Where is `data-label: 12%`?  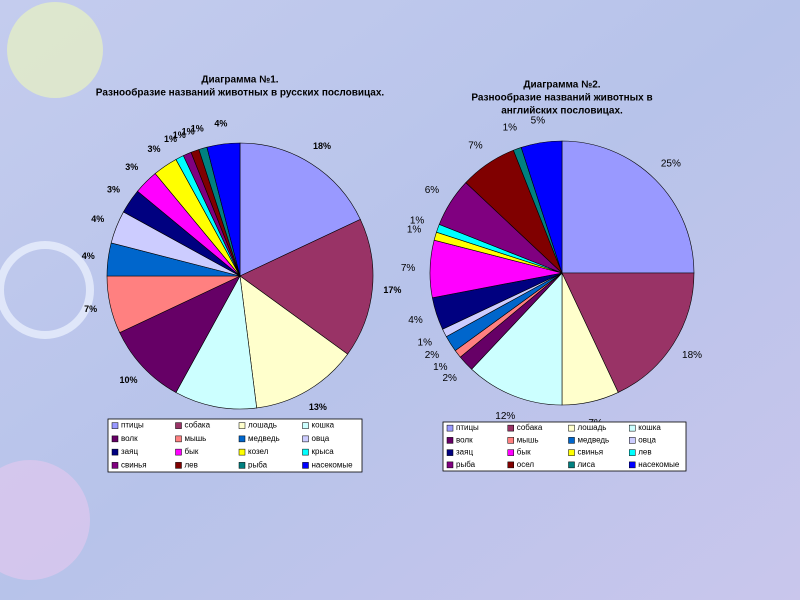
data-label: 12% is located at coordinates (505, 416).